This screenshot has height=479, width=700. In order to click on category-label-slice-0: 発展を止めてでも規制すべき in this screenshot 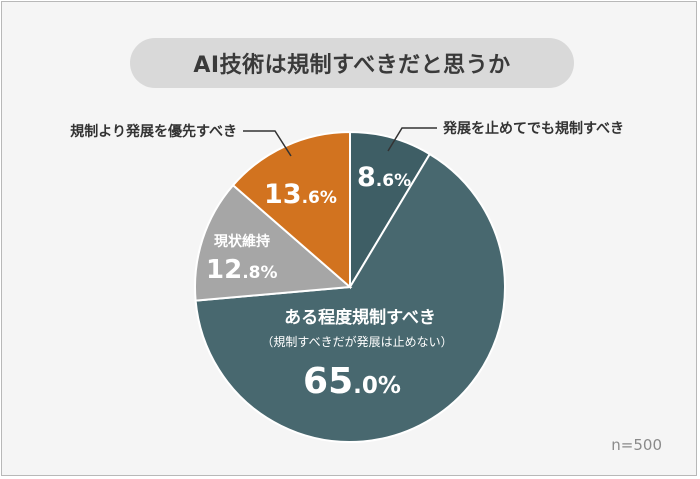, I will do `click(533, 128)`.